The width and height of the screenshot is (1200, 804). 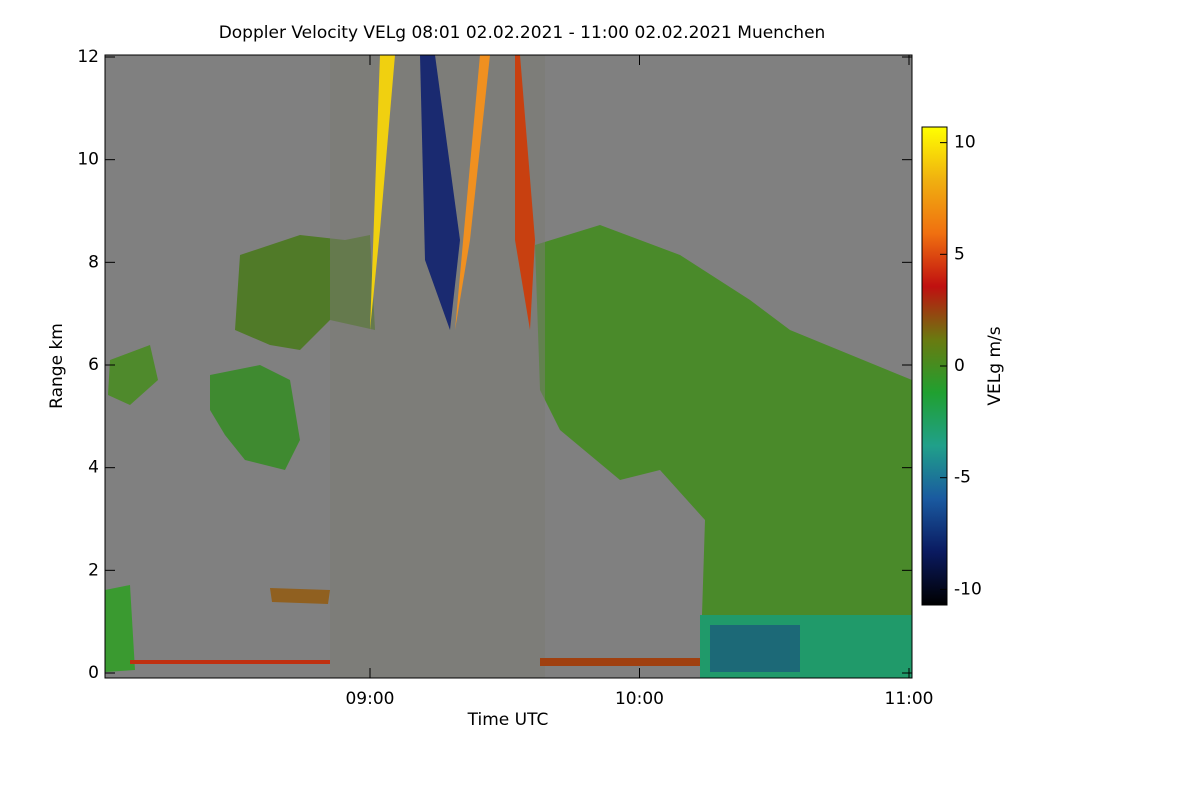 What do you see at coordinates (369, 699) in the screenshot?
I see `x-tick-label: 09:00` at bounding box center [369, 699].